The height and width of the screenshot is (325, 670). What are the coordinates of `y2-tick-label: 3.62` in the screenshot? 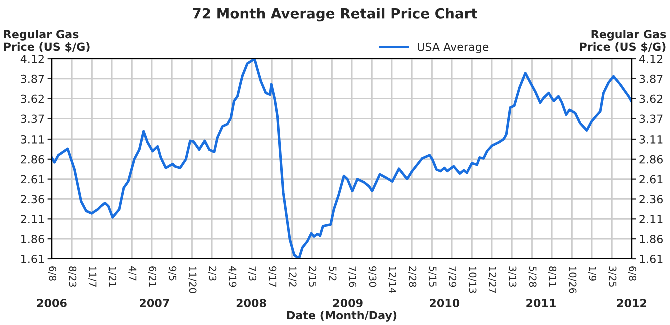 It's located at (651, 99).